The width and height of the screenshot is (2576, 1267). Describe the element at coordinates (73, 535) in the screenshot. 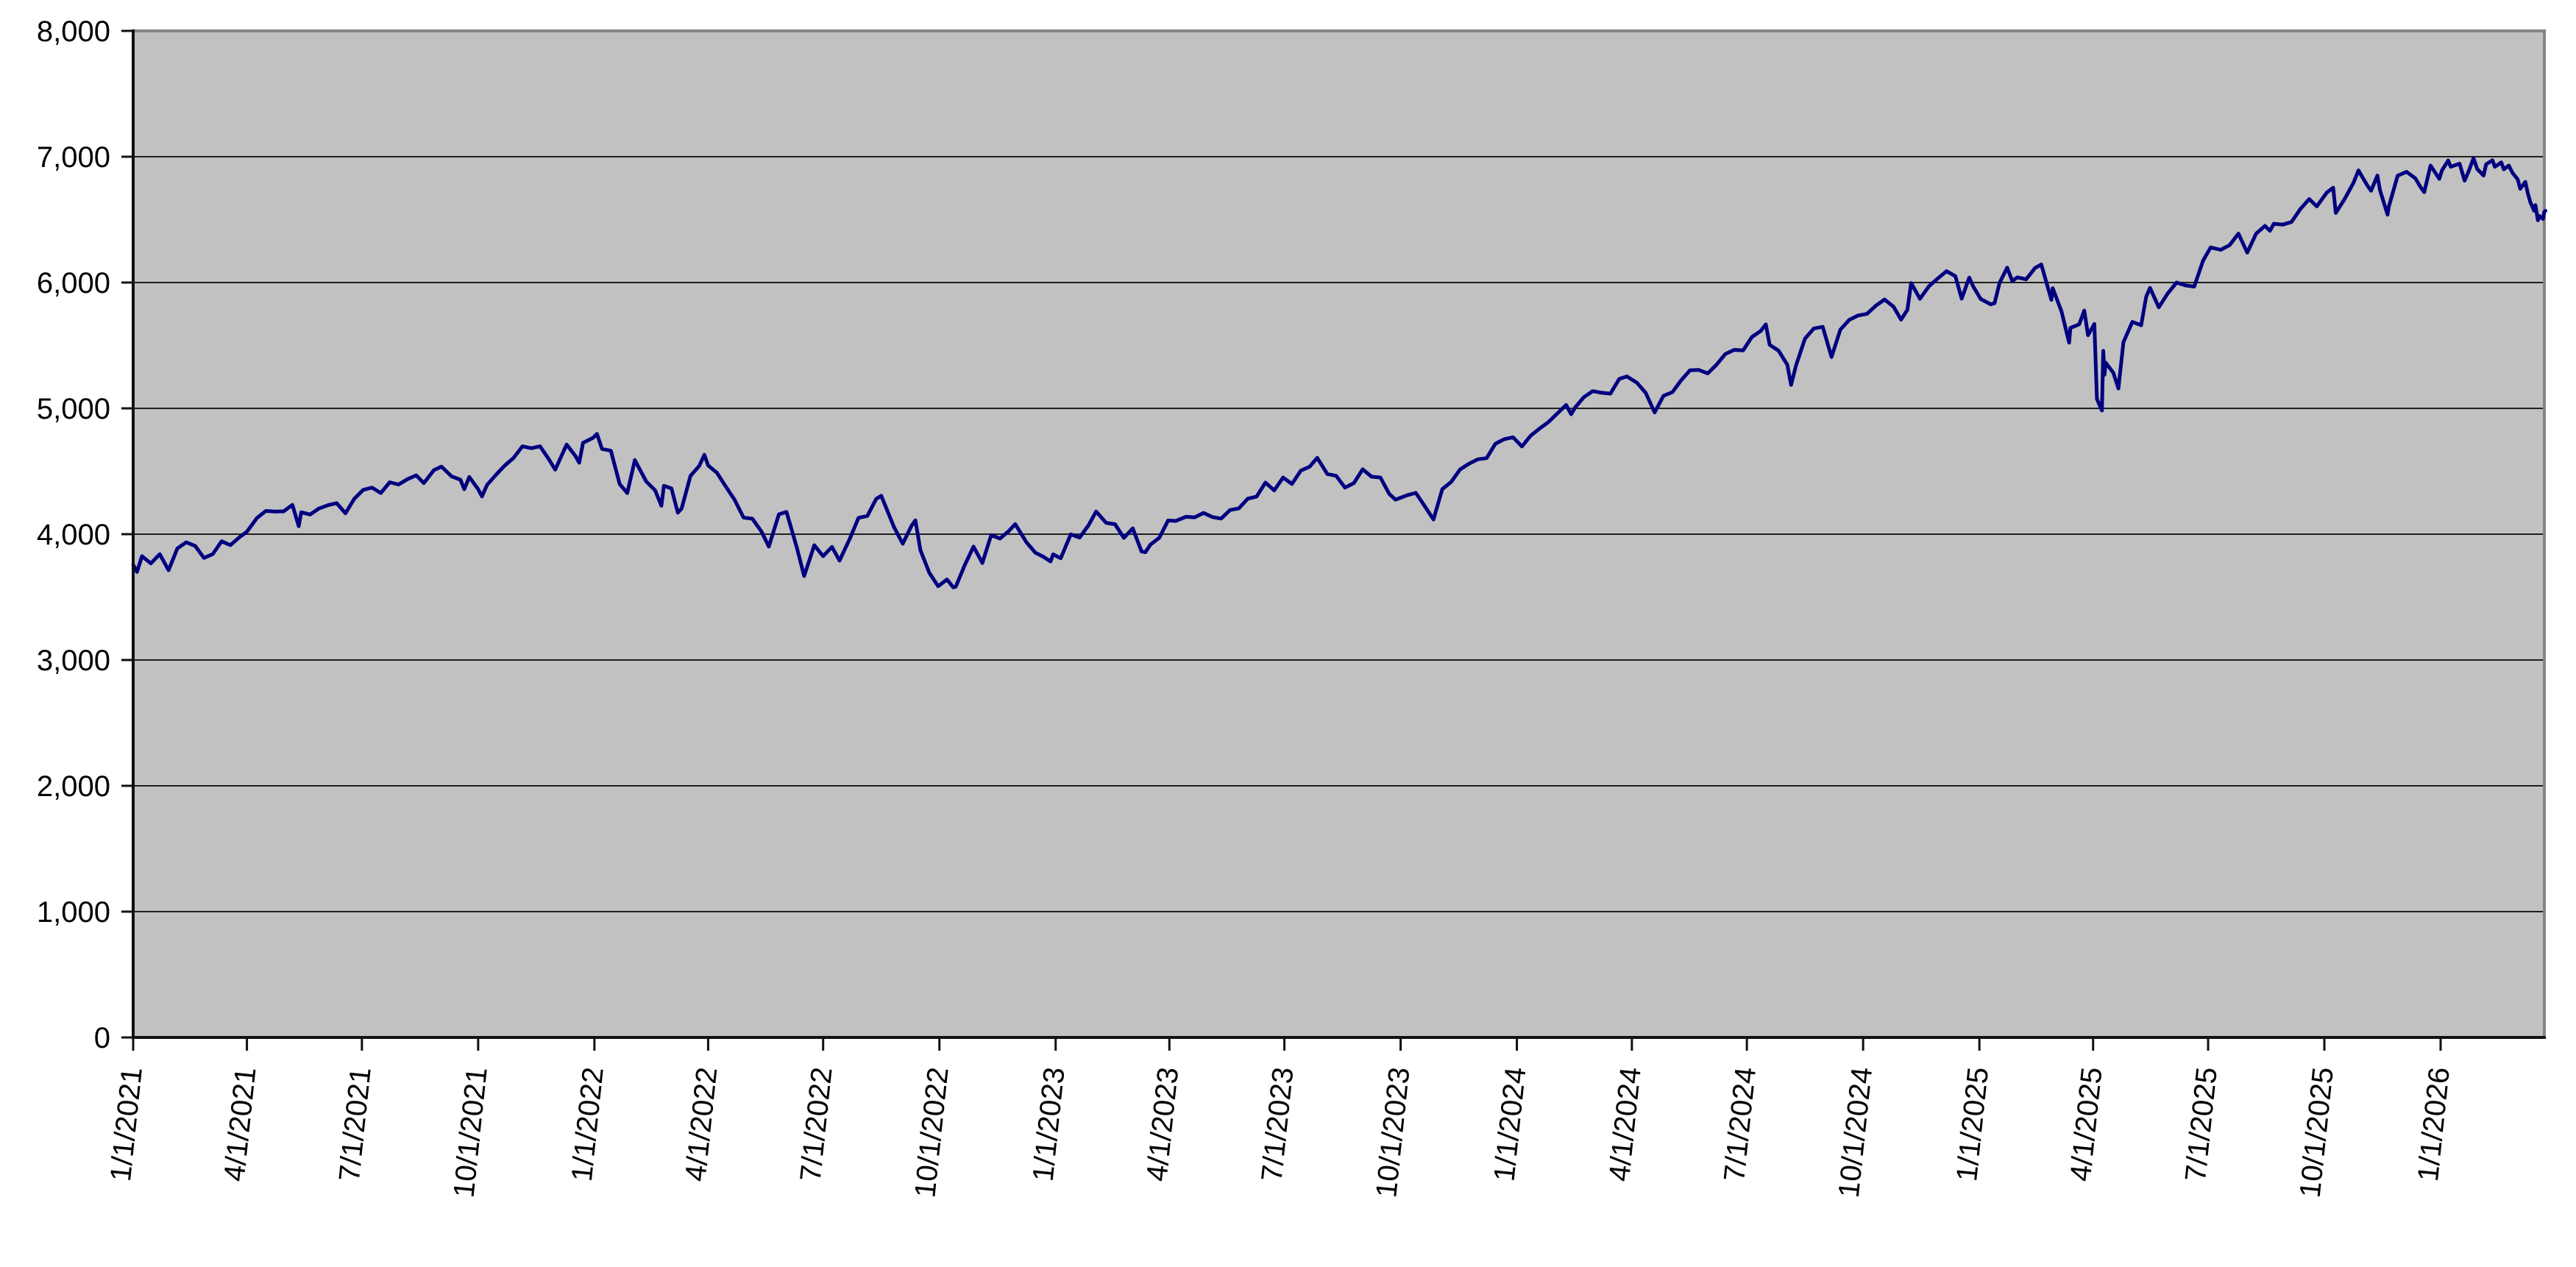

I see `y-axis-label: 4,000` at that location.